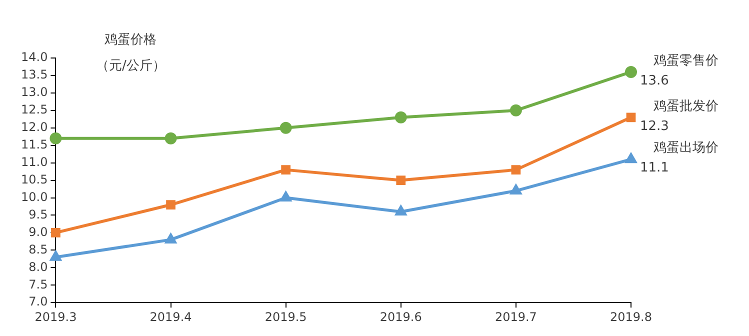 This screenshot has width=749, height=336. Describe the element at coordinates (285, 317) in the screenshot. I see `x-tick-label: 2019.5` at that location.